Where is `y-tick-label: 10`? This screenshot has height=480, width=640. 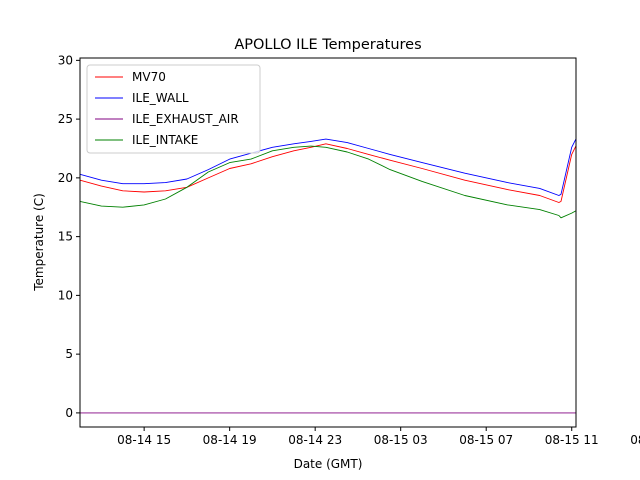 y-tick-label: 10 is located at coordinates (65, 295).